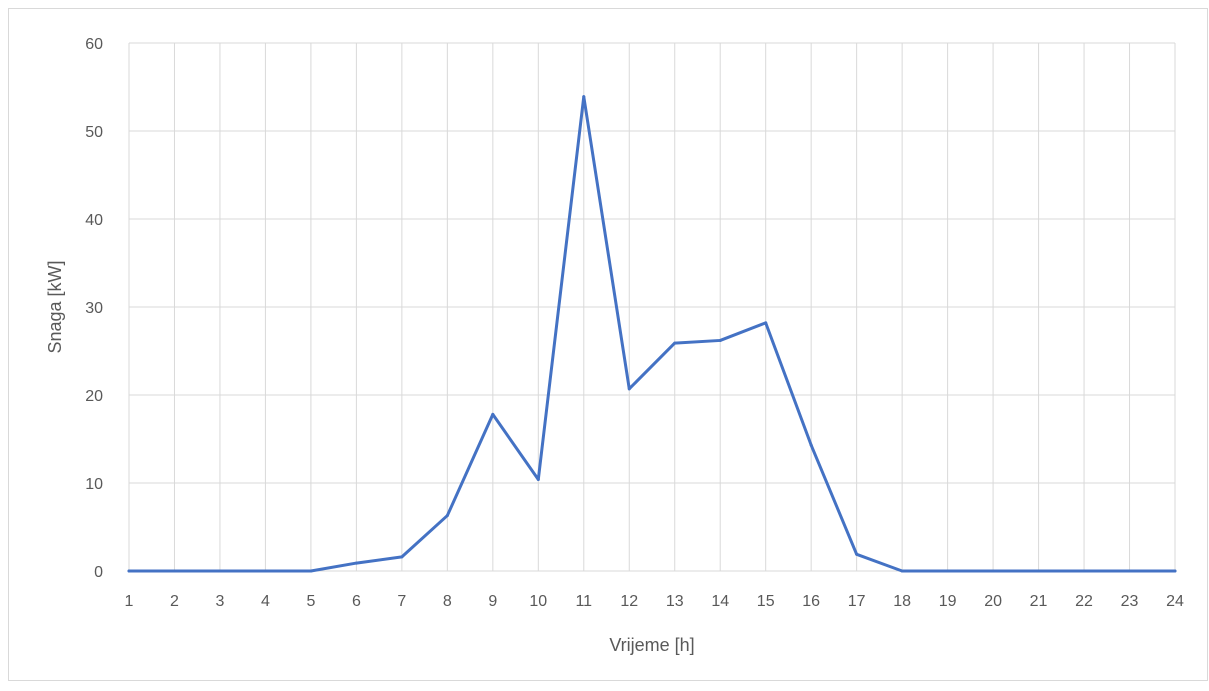  I want to click on x-tick-label: 12, so click(629, 601).